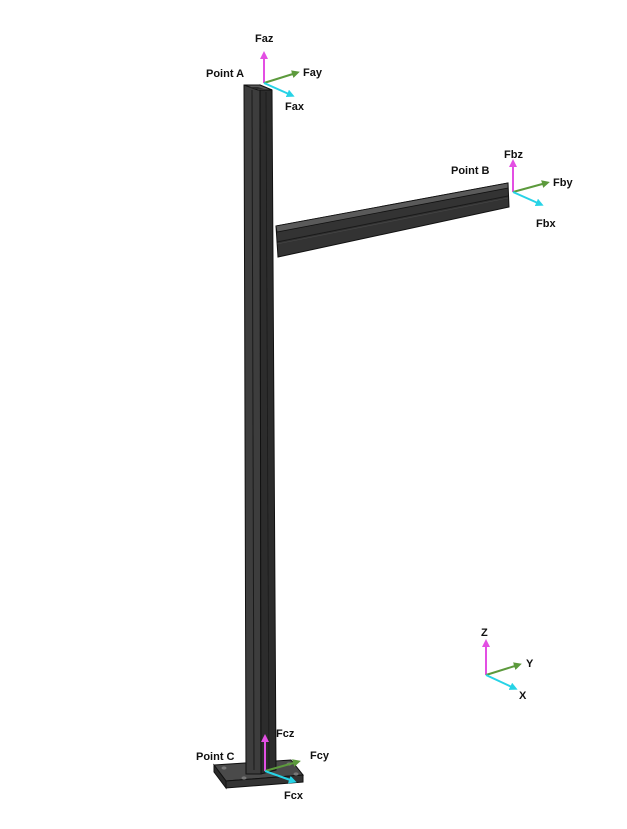 Image resolution: width=627 pixels, height=829 pixels. I want to click on force-triad-point-c: Fcz Fcy Fcx Point C, so click(263, 765).